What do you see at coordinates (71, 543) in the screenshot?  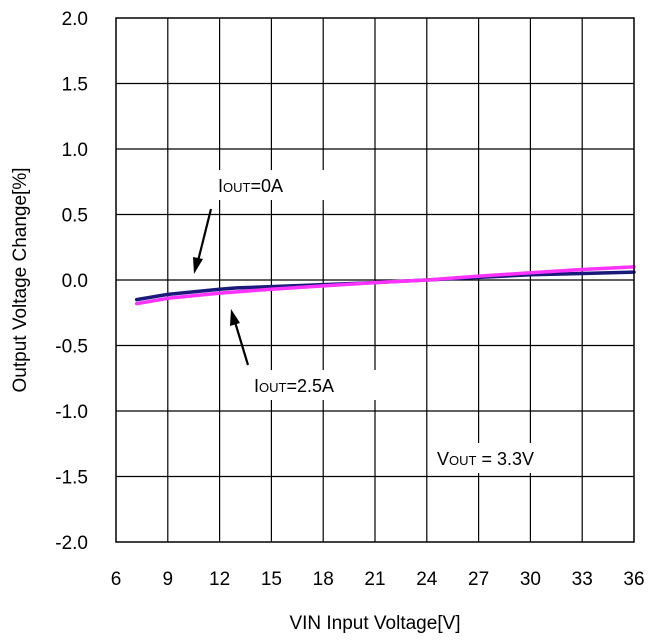 I see `y-tick-label: -2.0` at bounding box center [71, 543].